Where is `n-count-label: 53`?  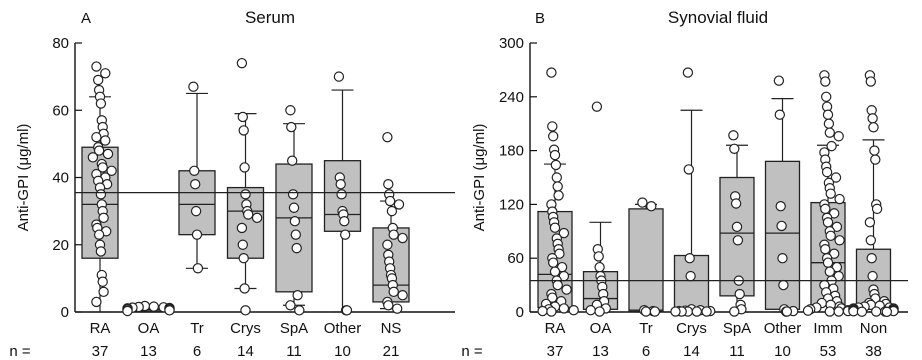 n-count-label: 53 is located at coordinates (828, 351).